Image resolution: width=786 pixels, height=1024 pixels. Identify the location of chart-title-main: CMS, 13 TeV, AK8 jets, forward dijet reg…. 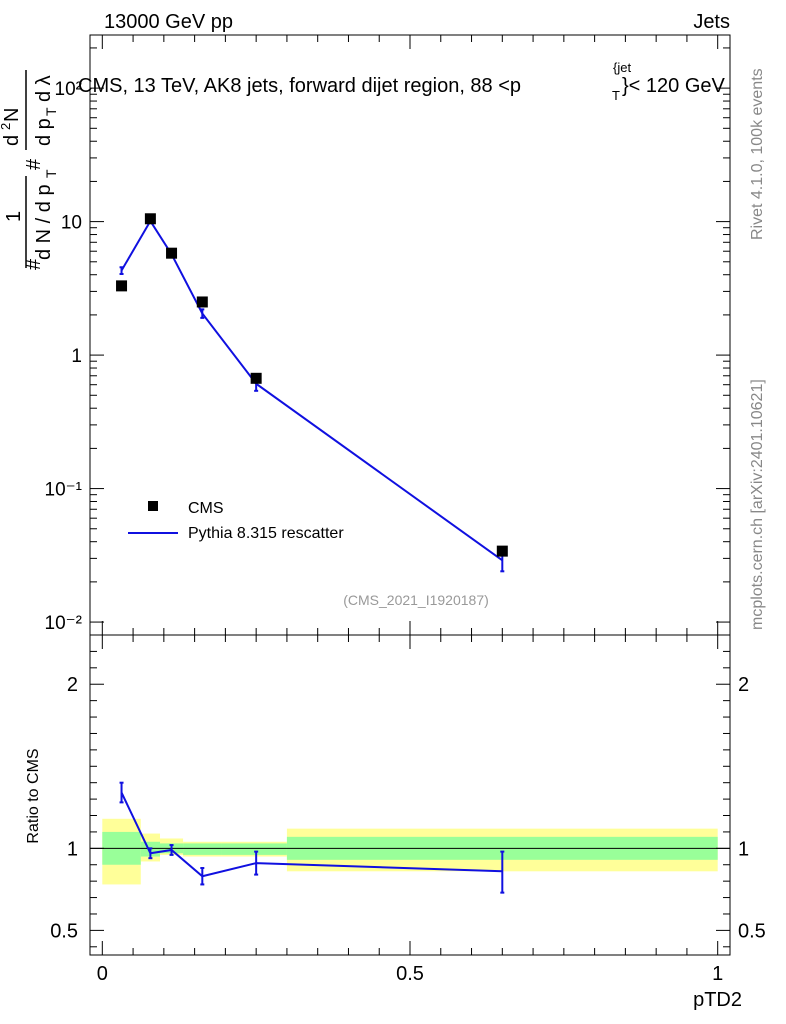
(299, 86).